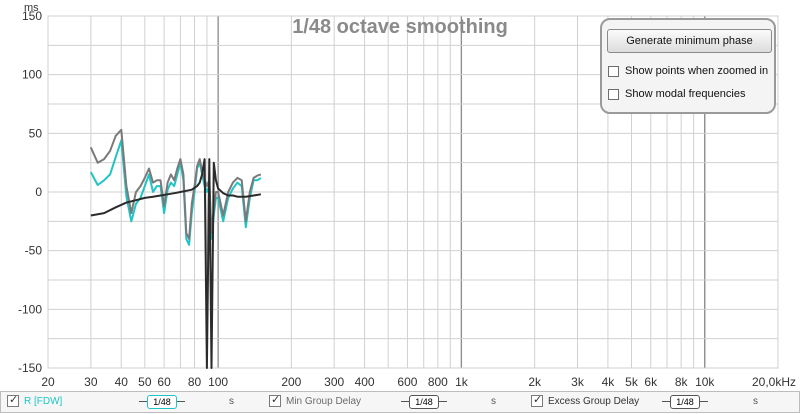 The image size is (800, 414). I want to click on x-tick-label: 20,0kHz, so click(774, 382).